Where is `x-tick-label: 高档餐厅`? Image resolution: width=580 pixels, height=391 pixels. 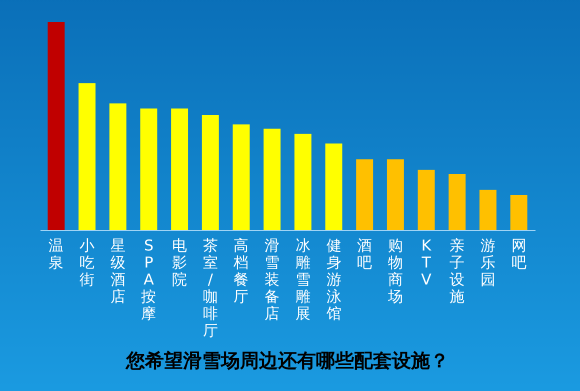
x-tick-label: 高档餐厅 is located at coordinates (240, 271).